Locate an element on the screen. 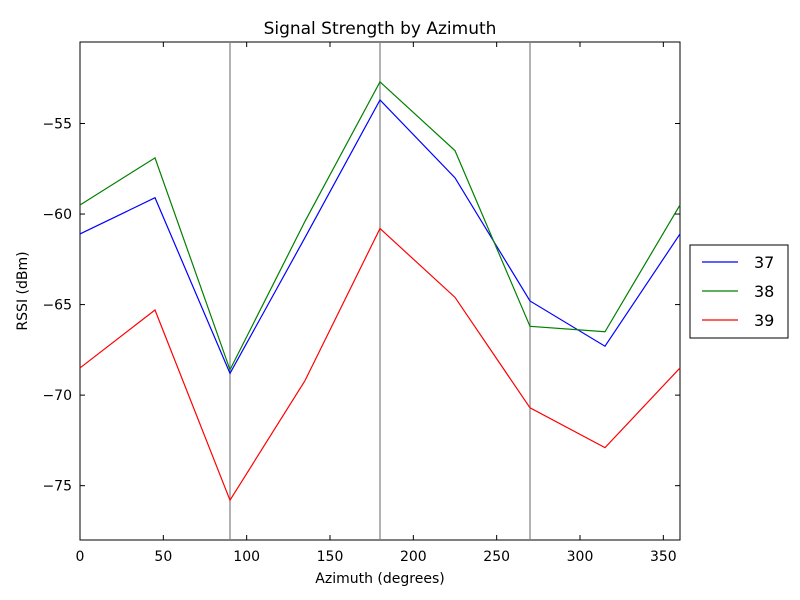 Image resolution: width=800 pixels, height=600 pixels. y-tick-label: −75 is located at coordinates (57, 487).